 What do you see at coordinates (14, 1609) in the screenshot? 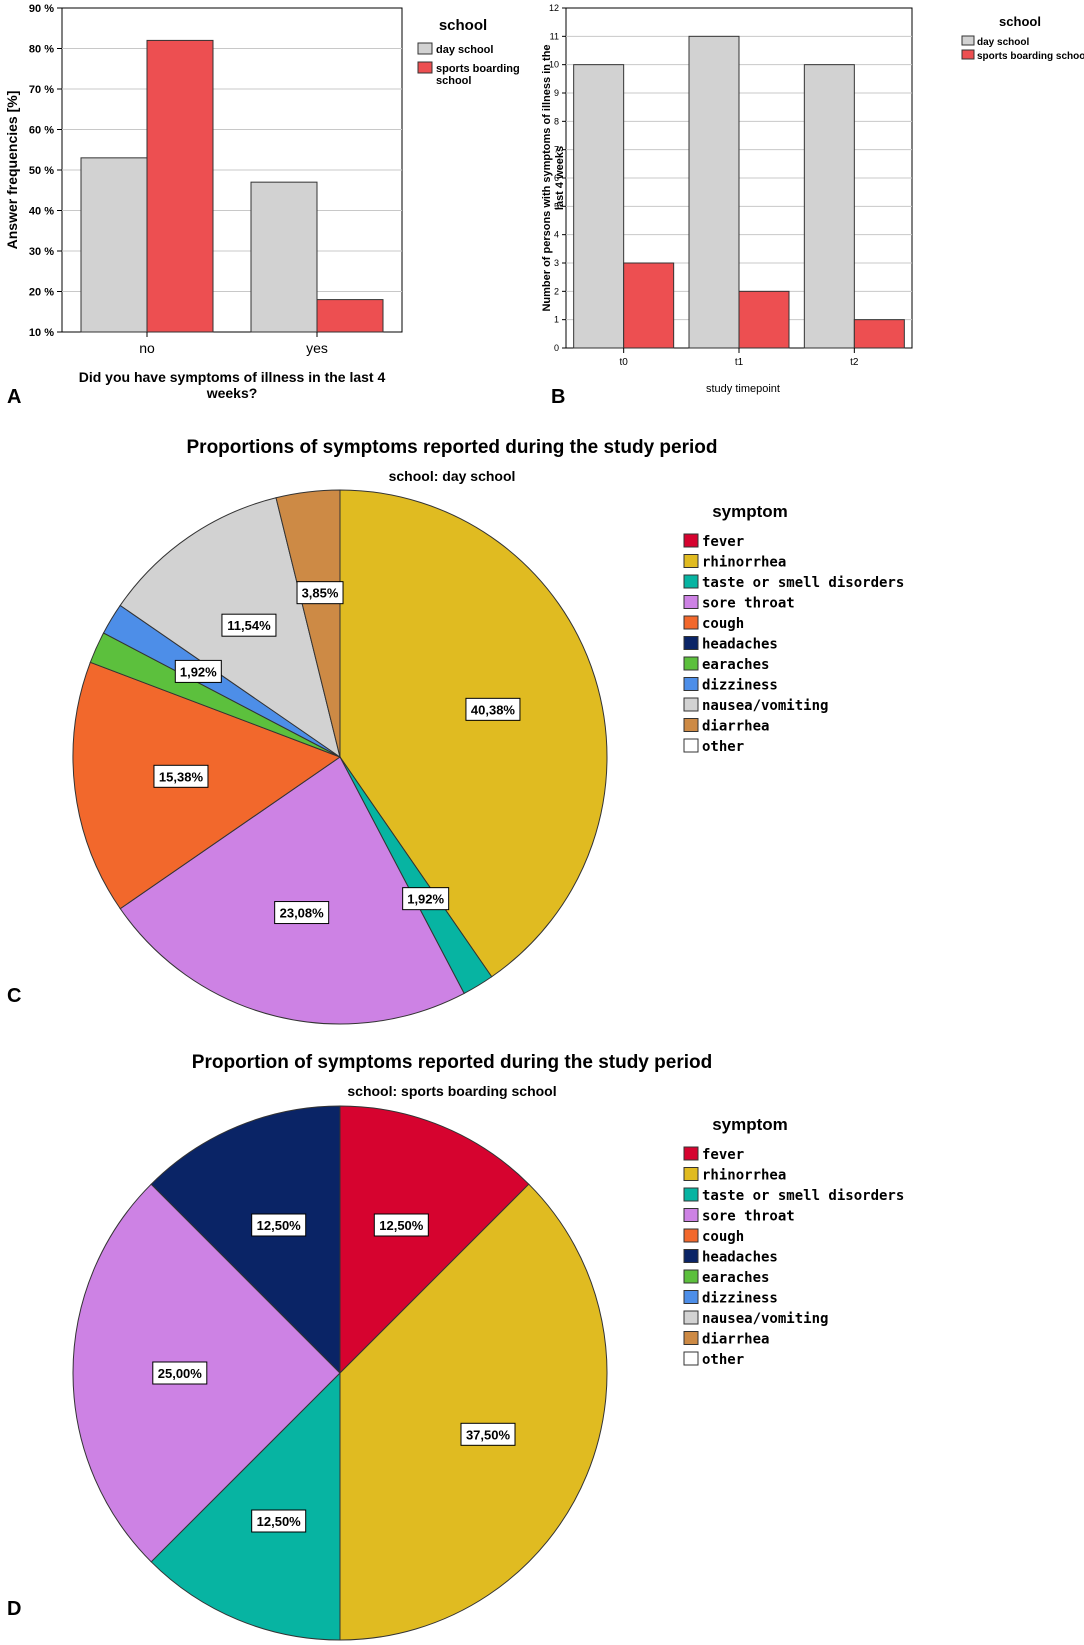
I see `panel-label-d: D` at bounding box center [14, 1609].